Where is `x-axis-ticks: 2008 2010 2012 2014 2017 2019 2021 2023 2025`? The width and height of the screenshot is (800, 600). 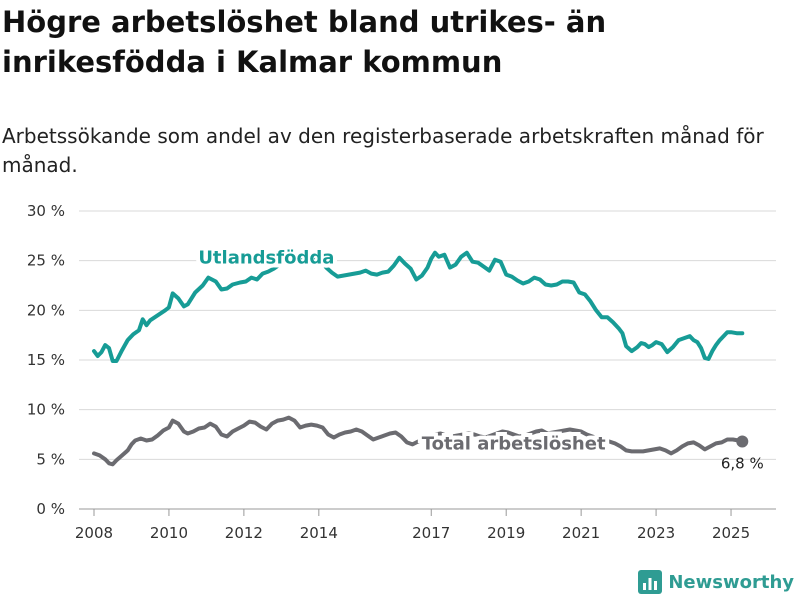
x-axis-ticks: 2008 2010 2012 2014 2017 2019 2021 2023 2025 is located at coordinates (412, 525).